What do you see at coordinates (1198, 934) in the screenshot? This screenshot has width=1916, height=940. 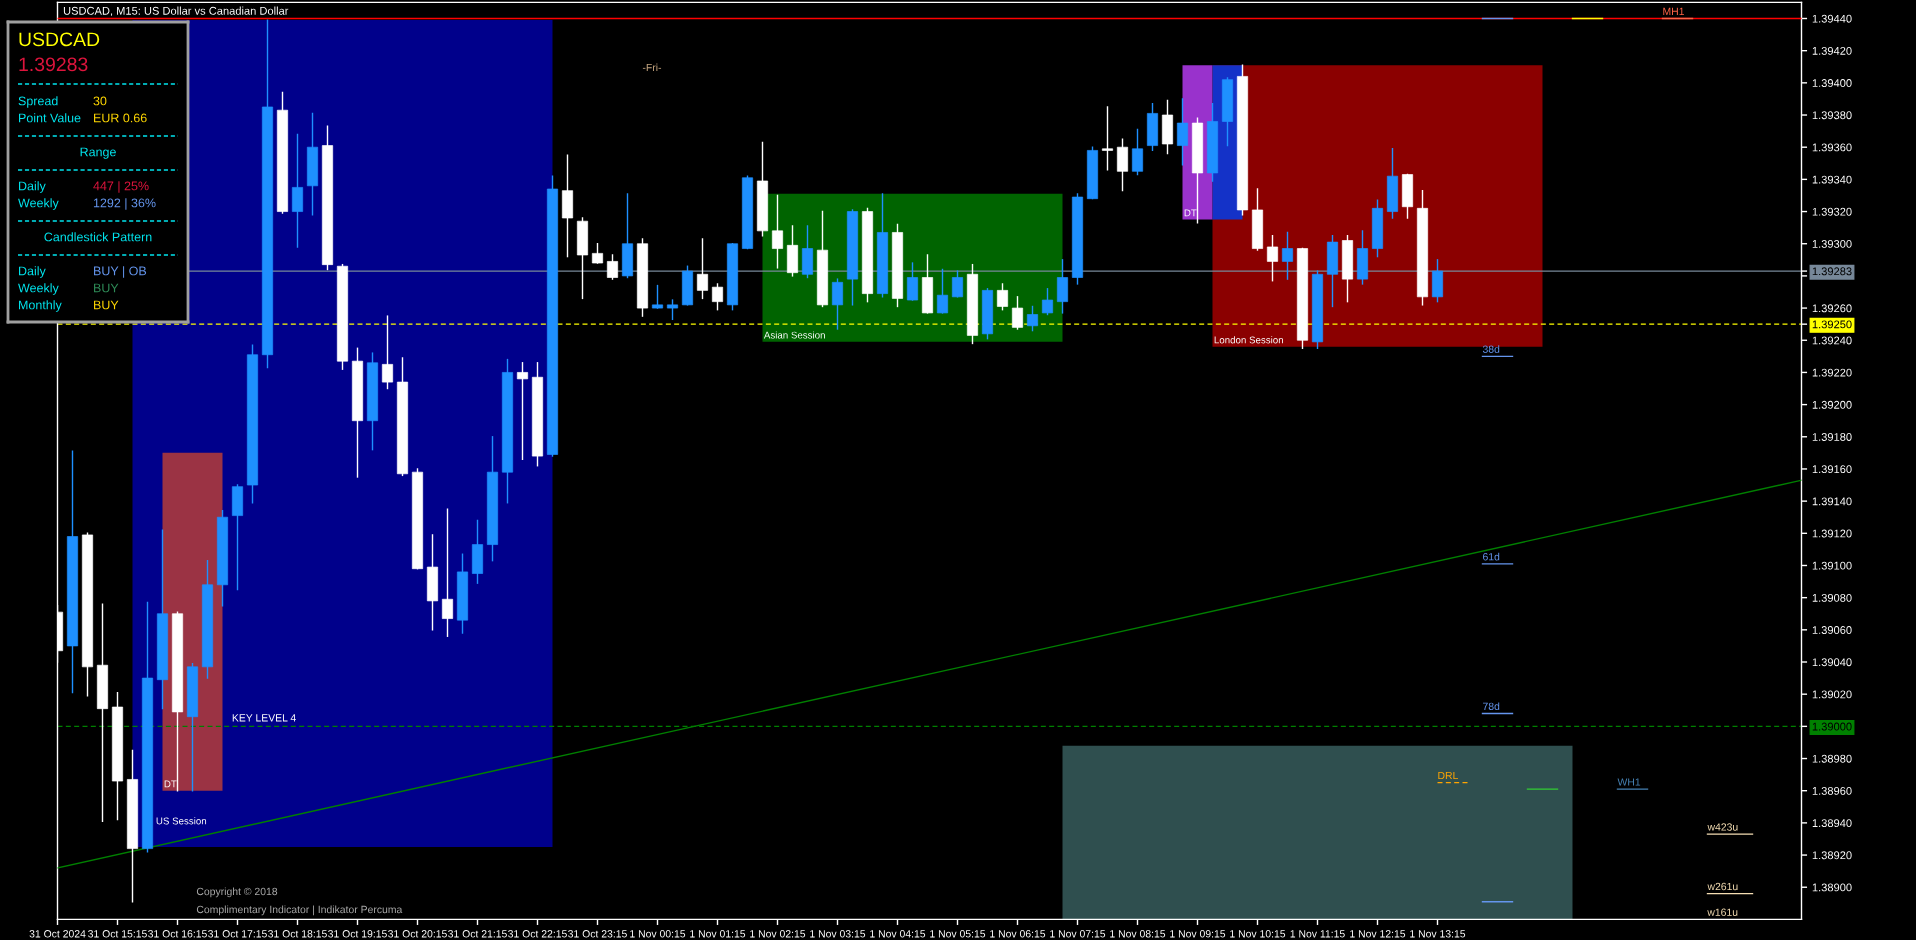 I see `x-tick-label: 1 Nov 09:15` at bounding box center [1198, 934].